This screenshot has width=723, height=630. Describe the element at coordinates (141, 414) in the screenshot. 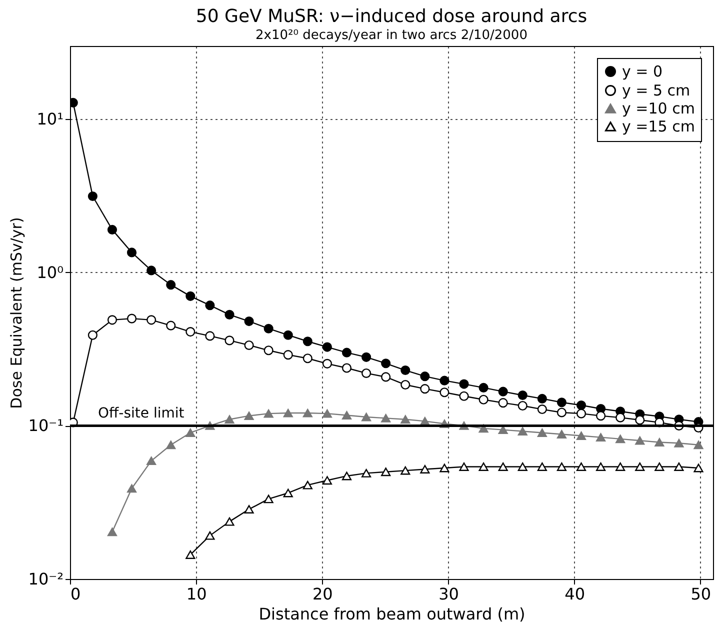

I see `ref-line-label: Off-site limit` at that location.